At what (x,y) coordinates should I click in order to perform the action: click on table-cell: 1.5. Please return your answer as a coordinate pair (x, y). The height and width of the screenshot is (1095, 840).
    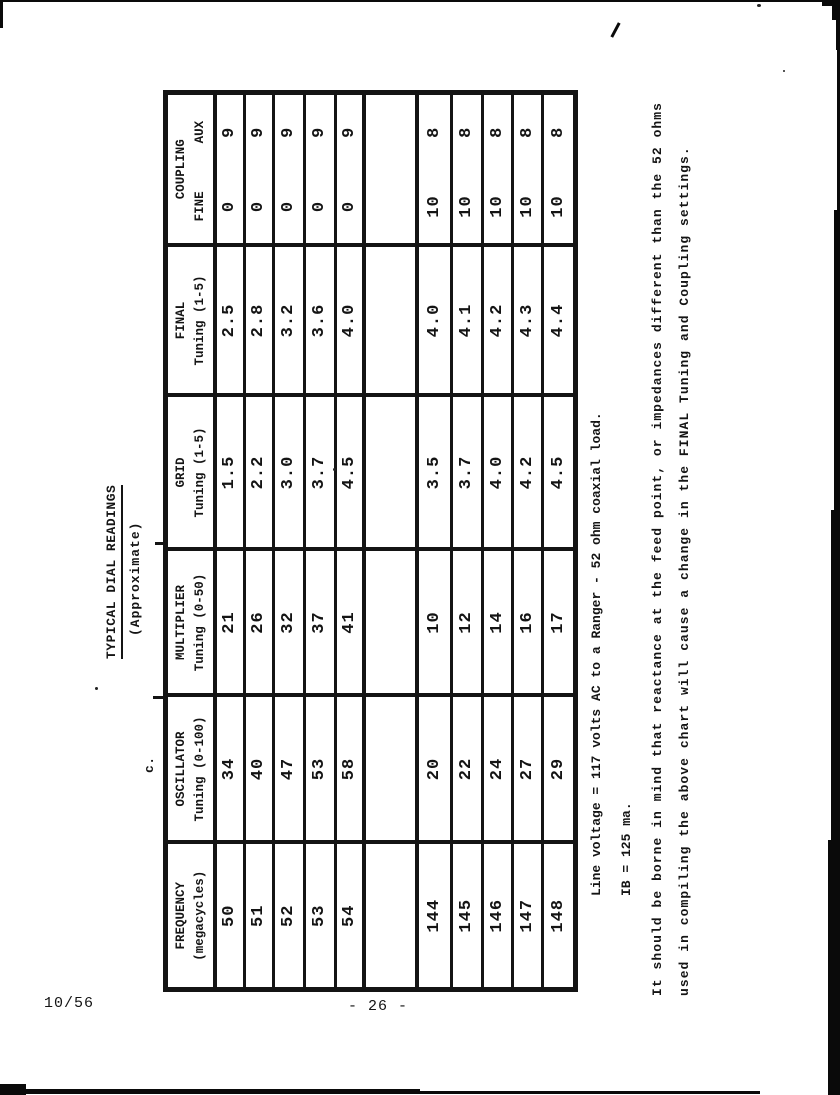
    Looking at the image, I should click on (229, 472).